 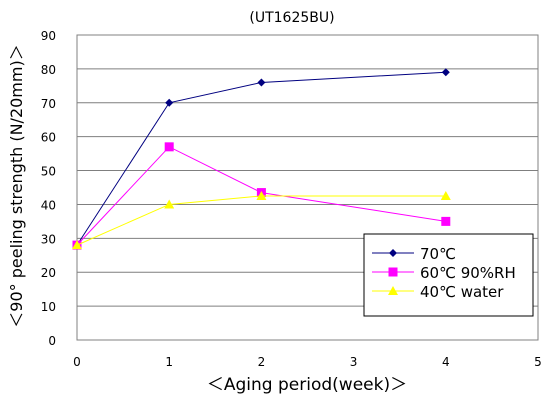 I want to click on series-line, so click(x=261, y=220).